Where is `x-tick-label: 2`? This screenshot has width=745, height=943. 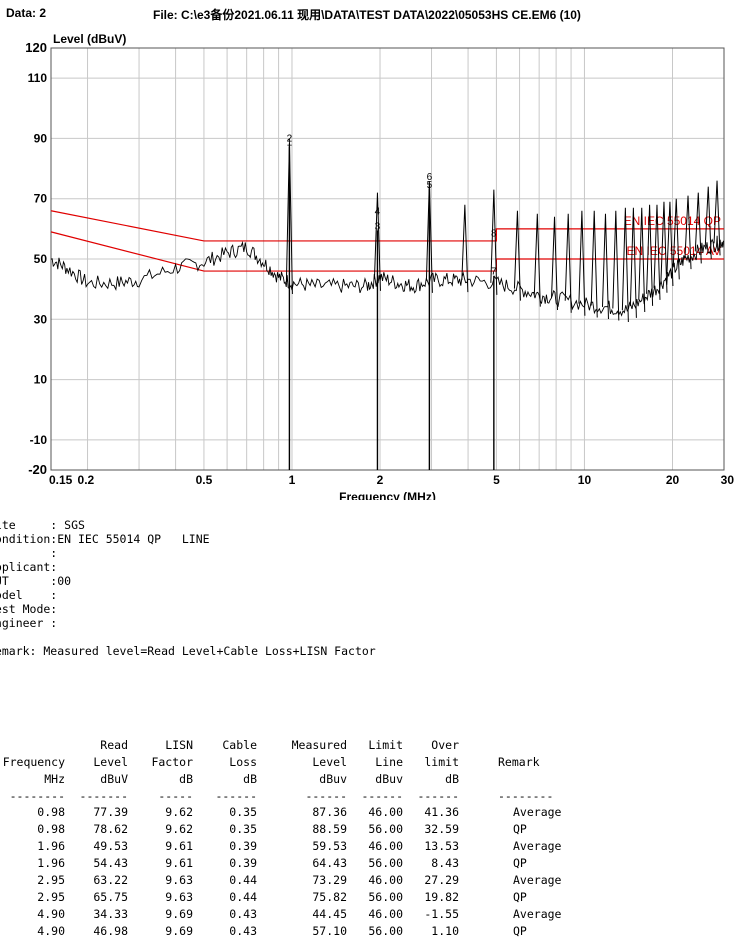
x-tick-label: 2 is located at coordinates (380, 480).